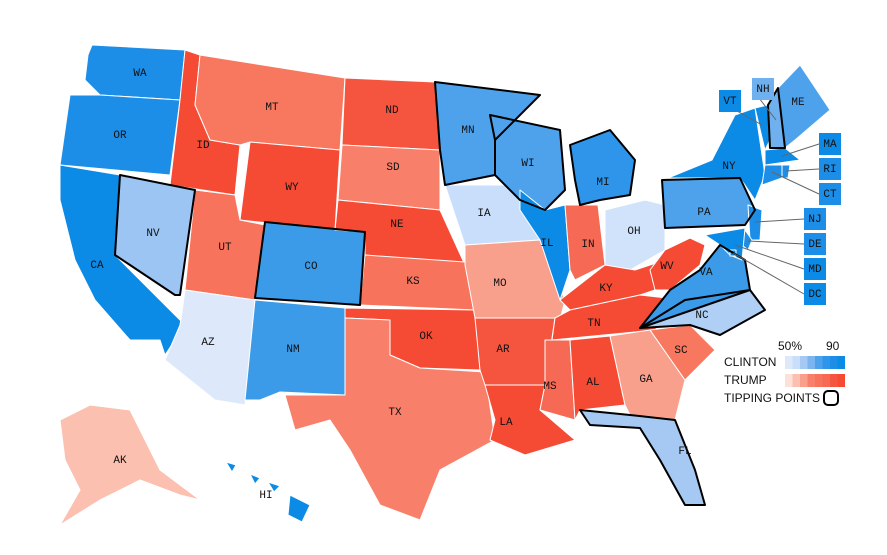 This screenshot has width=887, height=555. What do you see at coordinates (706, 273) in the screenshot?
I see `state-label: VA` at bounding box center [706, 273].